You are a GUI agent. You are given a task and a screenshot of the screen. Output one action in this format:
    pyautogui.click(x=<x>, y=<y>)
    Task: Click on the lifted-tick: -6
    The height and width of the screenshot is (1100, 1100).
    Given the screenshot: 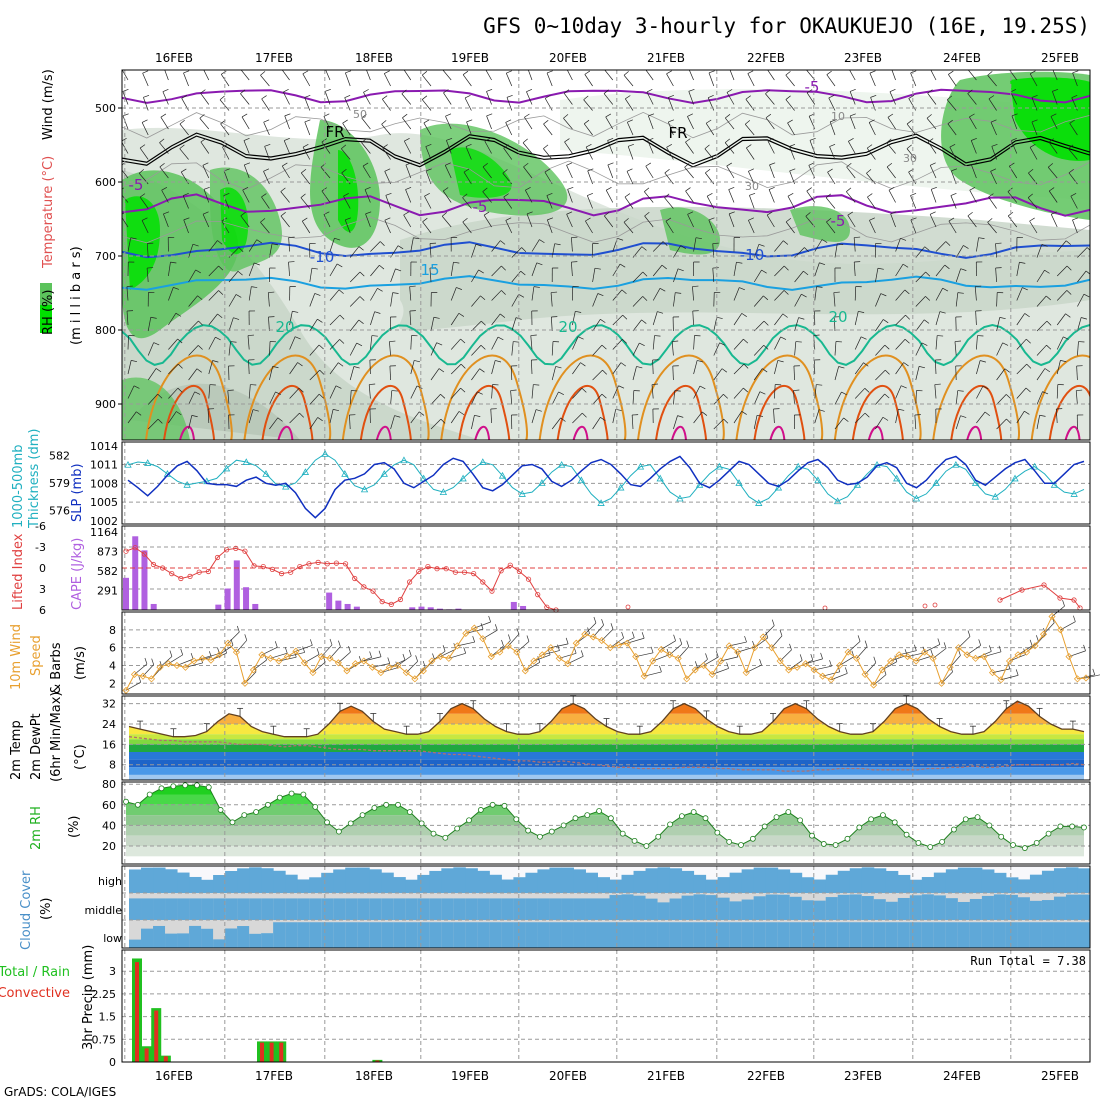 What is the action you would take?
    pyautogui.click(x=40, y=526)
    